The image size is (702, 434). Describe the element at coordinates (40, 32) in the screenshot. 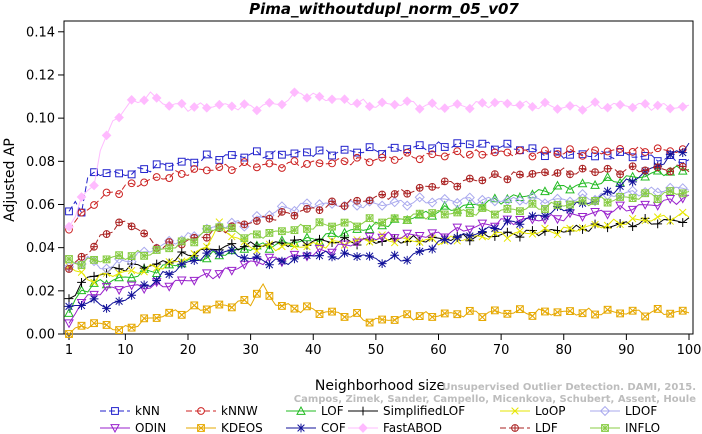

I see `y-tick-label: 0.14` at that location.